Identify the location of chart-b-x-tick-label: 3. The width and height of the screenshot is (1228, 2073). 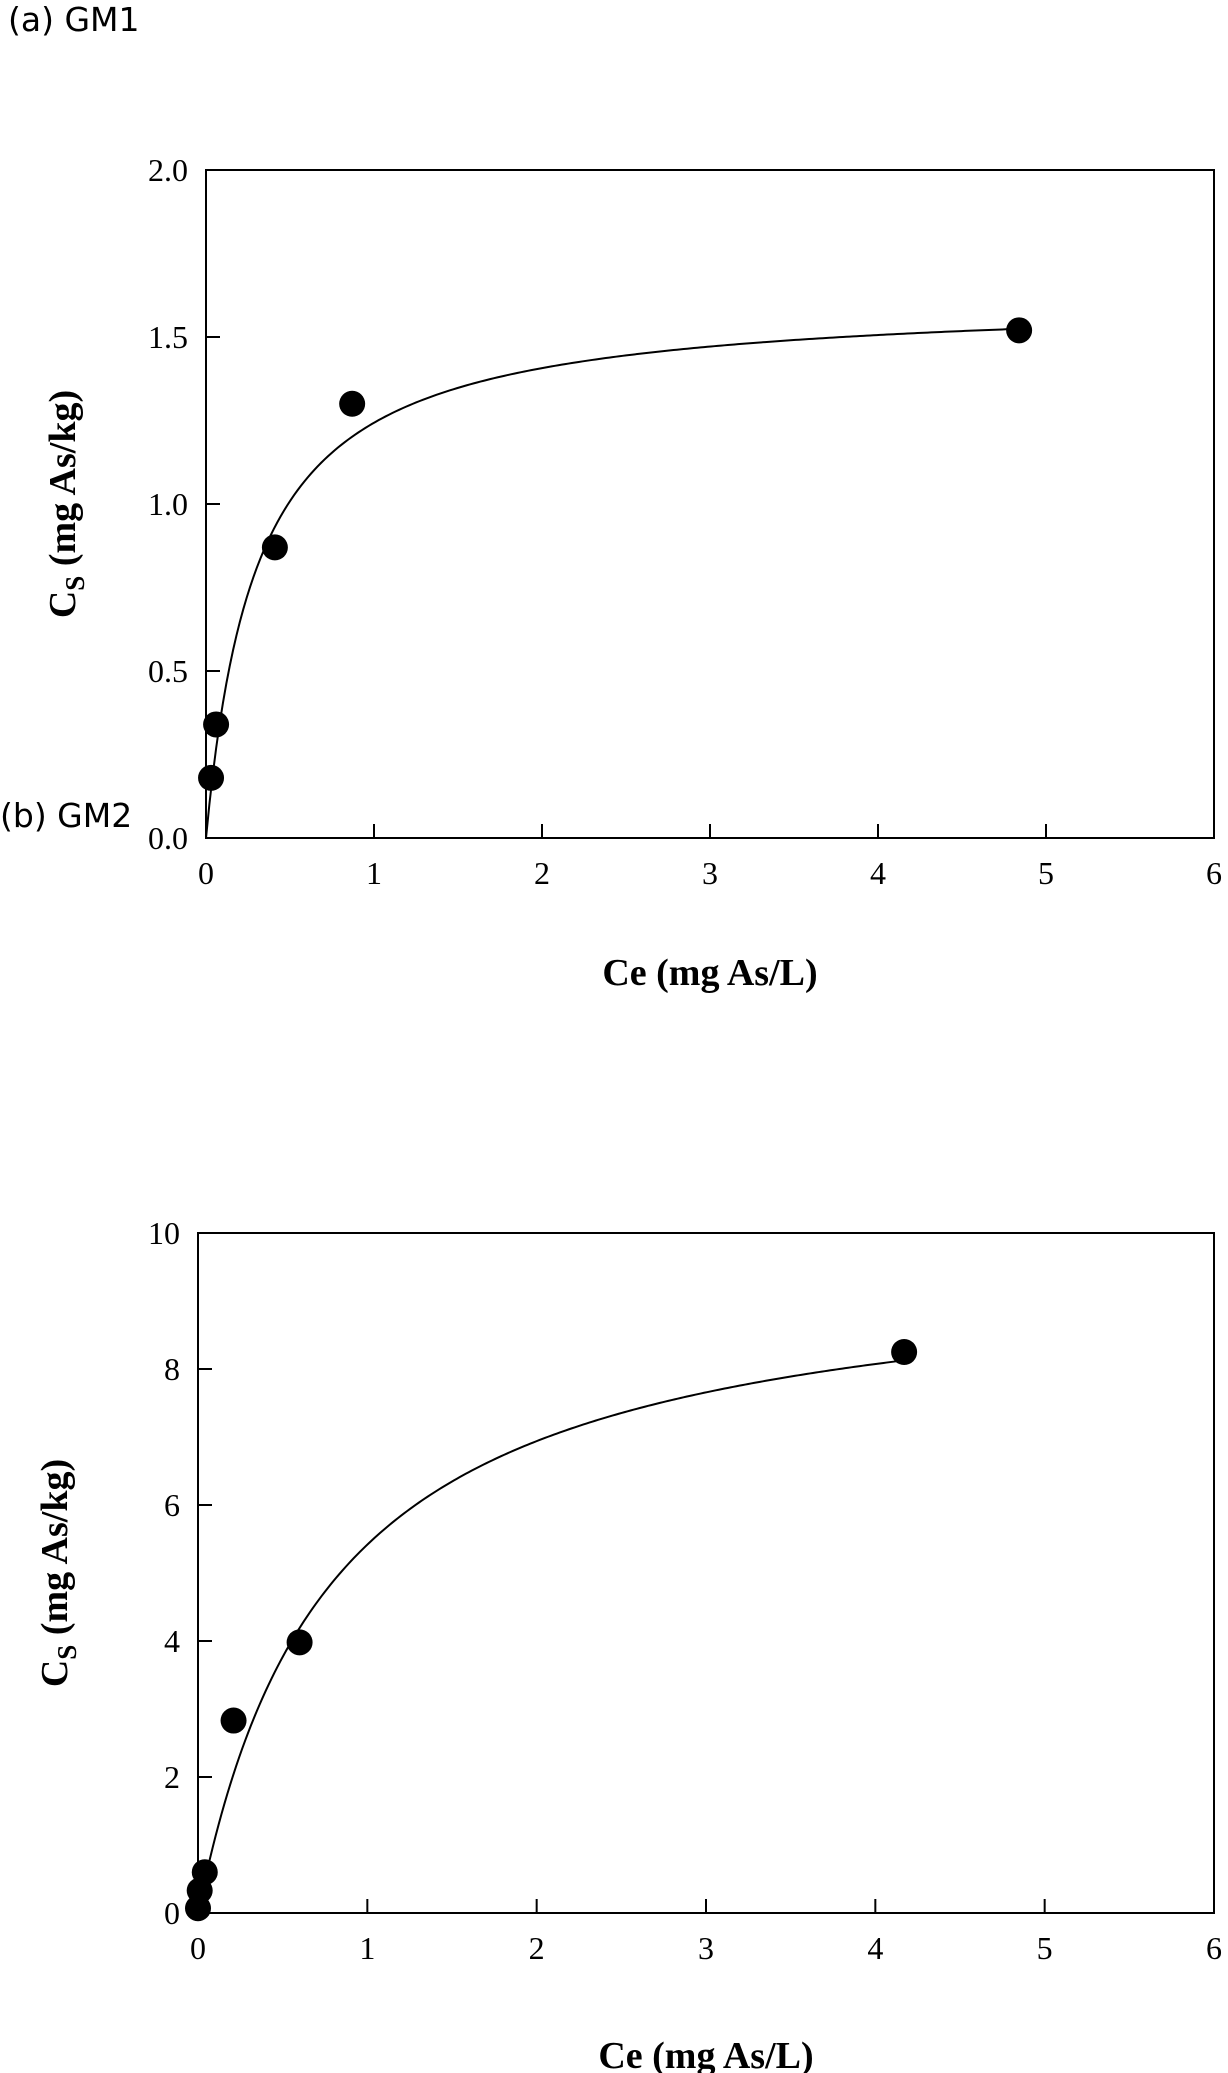
(706, 1948).